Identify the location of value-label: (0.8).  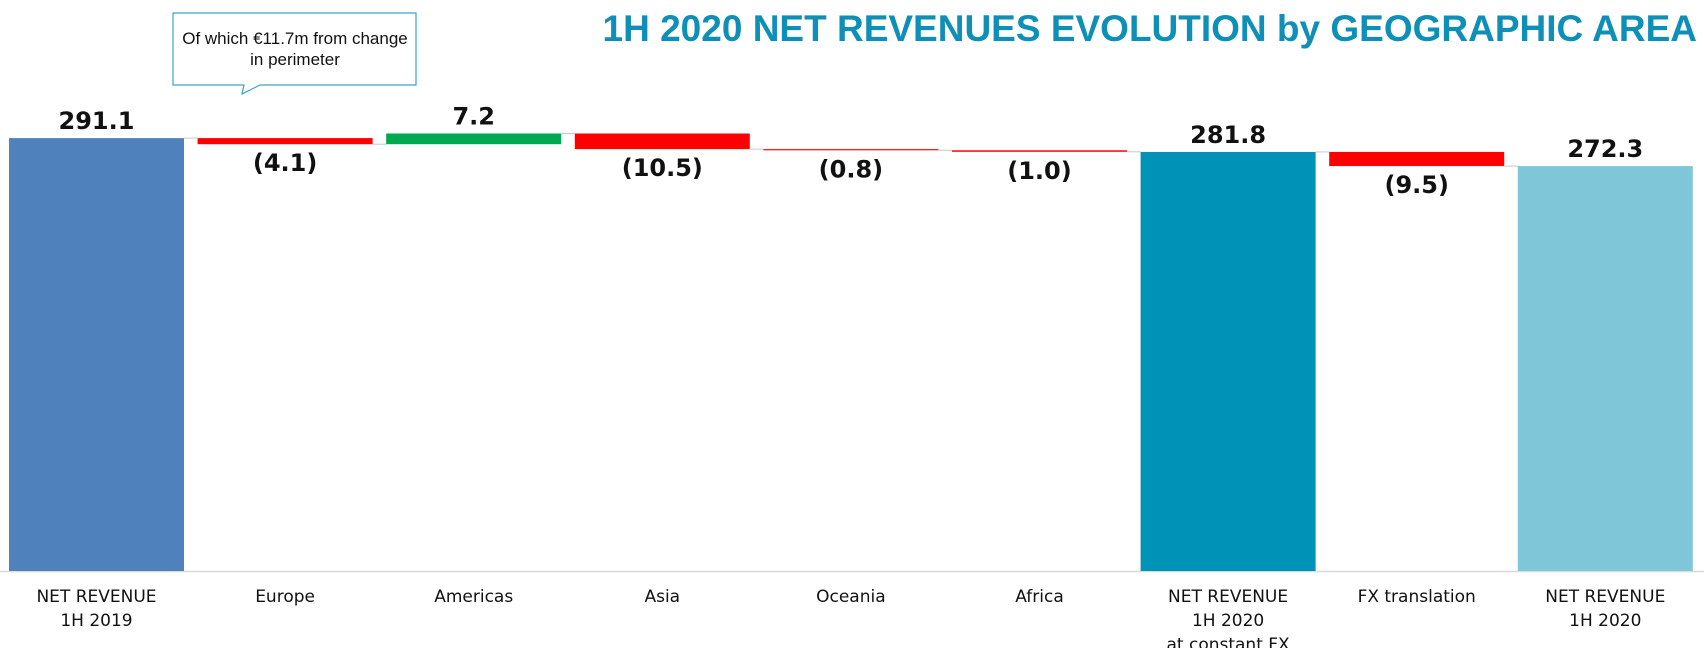
(851, 169).